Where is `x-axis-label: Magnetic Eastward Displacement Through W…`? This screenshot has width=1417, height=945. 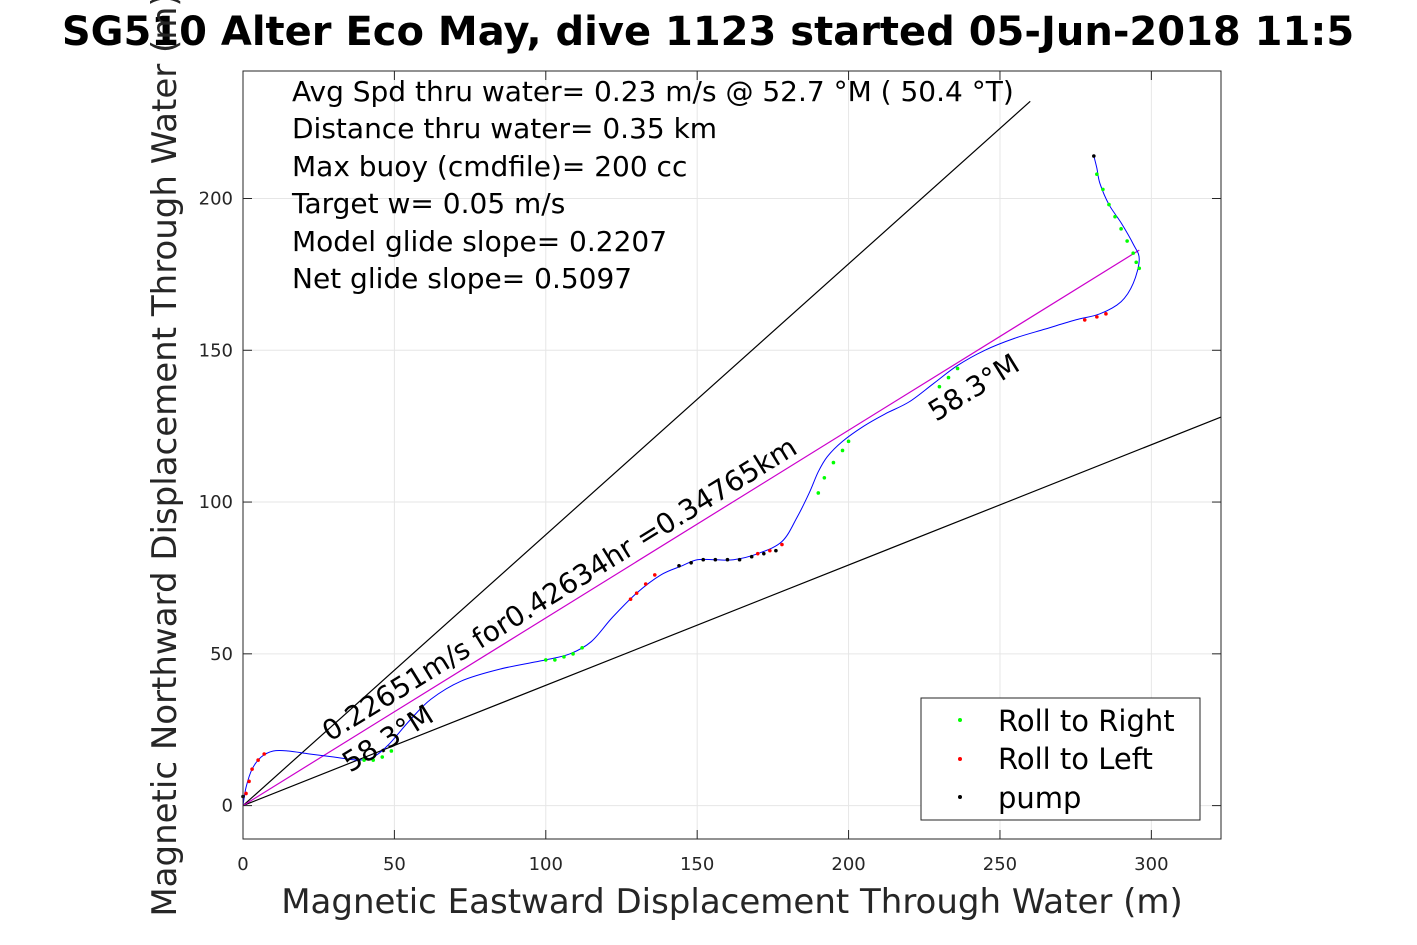 x-axis-label: Magnetic Eastward Displacement Through W… is located at coordinates (732, 902).